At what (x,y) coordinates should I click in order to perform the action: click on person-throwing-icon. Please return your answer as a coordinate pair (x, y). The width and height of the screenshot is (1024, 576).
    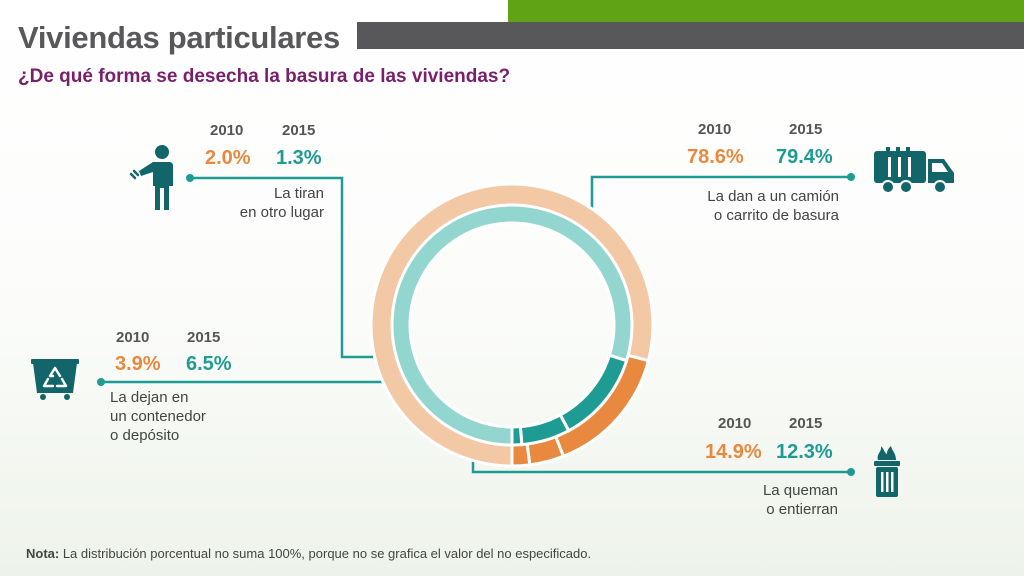
    Looking at the image, I should click on (151, 177).